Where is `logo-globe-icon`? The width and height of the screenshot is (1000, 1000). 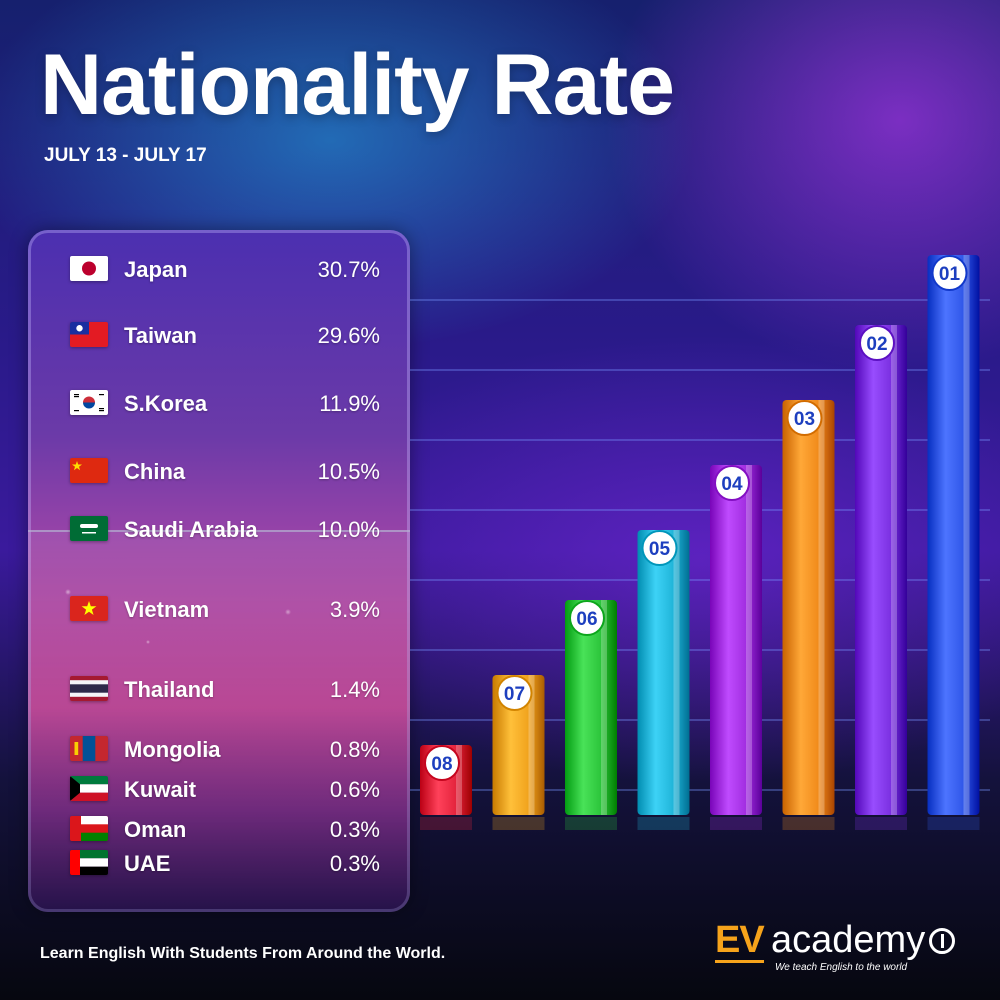
logo-globe-icon is located at coordinates (942, 941).